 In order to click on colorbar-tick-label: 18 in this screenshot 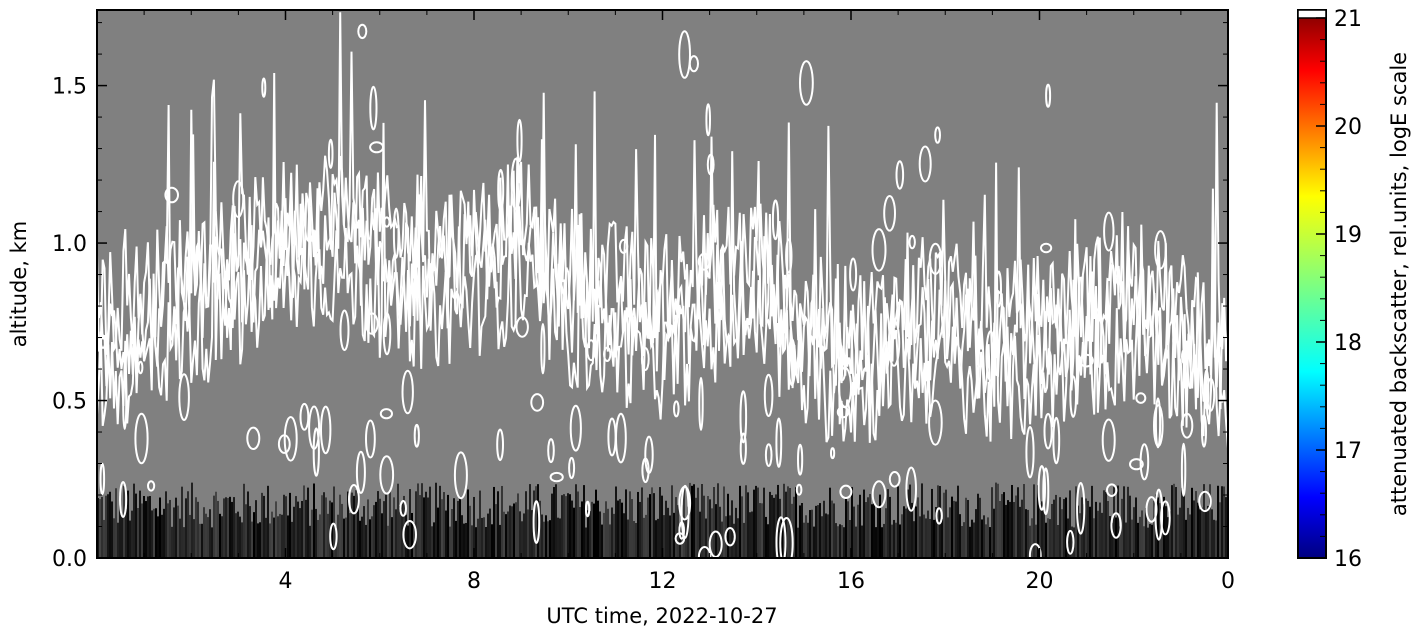, I will do `click(1348, 343)`.